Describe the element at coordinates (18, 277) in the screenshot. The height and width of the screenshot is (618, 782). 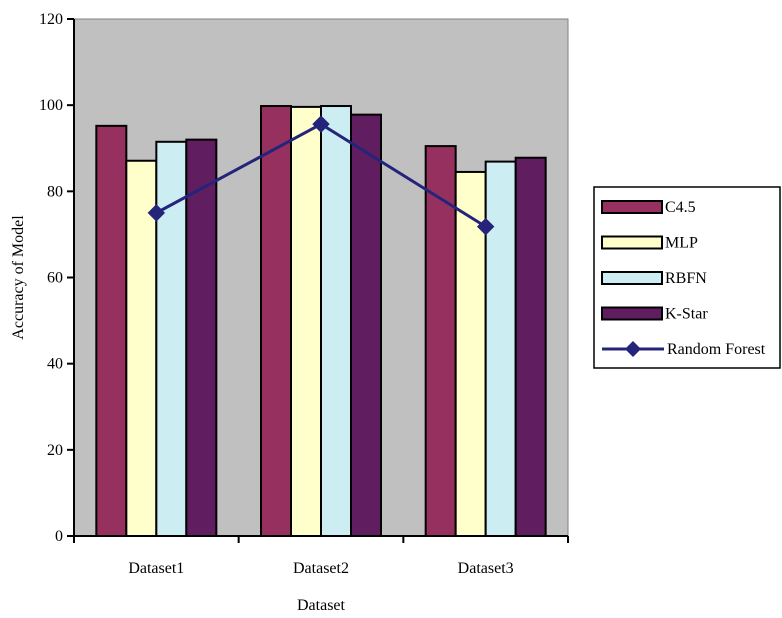
I see `y-axis-title: Accuracy of Model` at that location.